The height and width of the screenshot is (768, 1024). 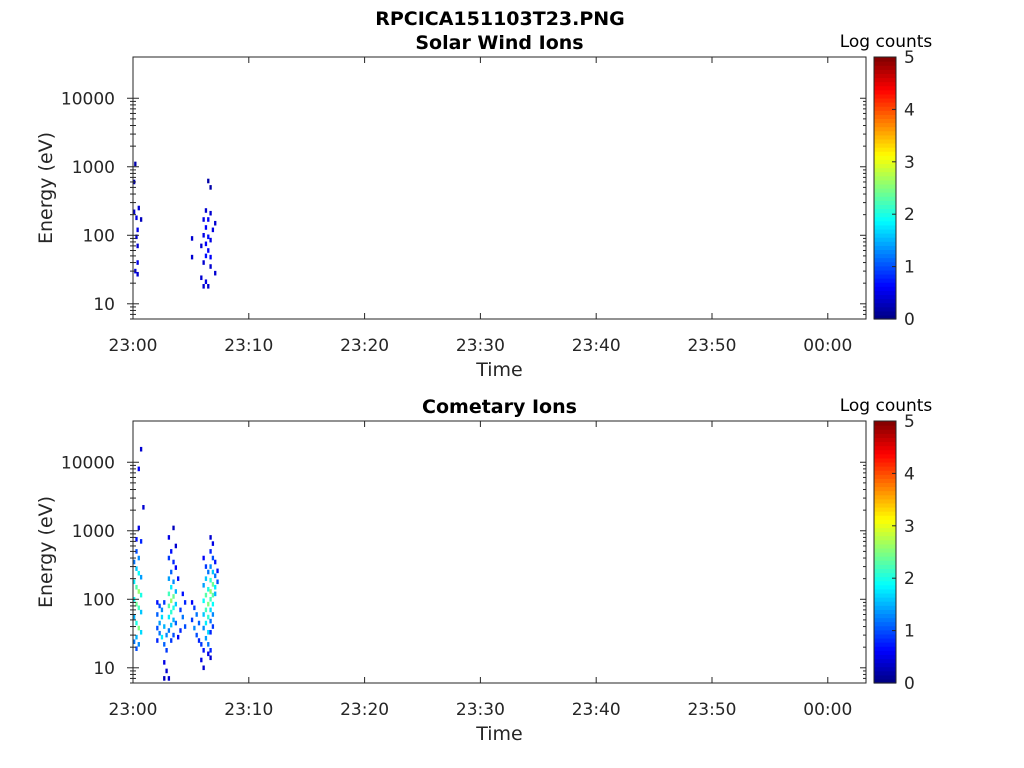 I want to click on x-tick-label: 23:00, so click(x=133, y=346).